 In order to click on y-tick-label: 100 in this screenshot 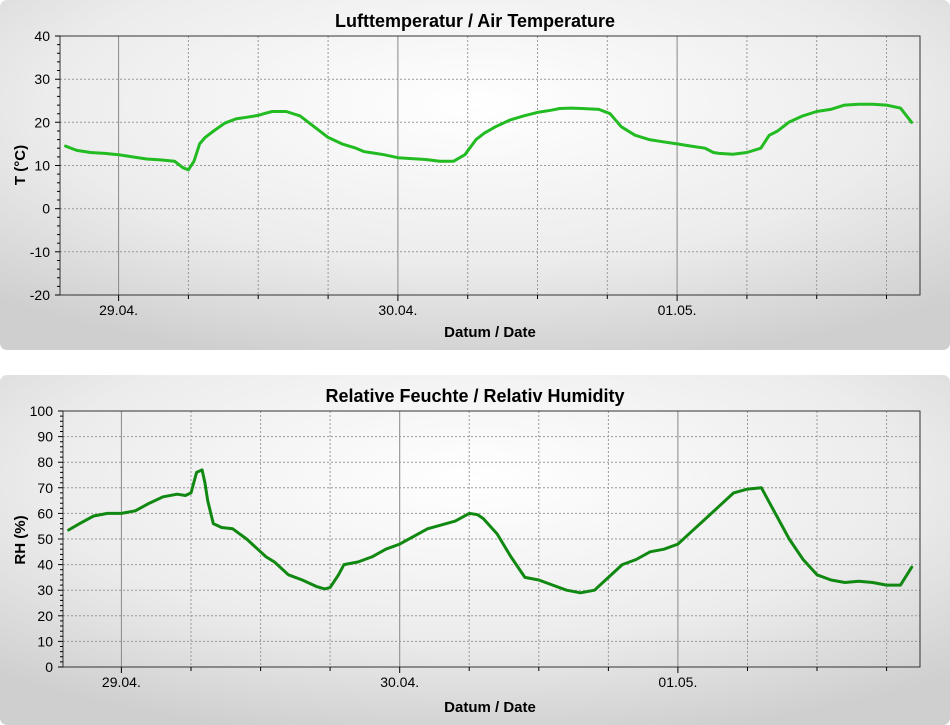, I will do `click(42, 411)`.